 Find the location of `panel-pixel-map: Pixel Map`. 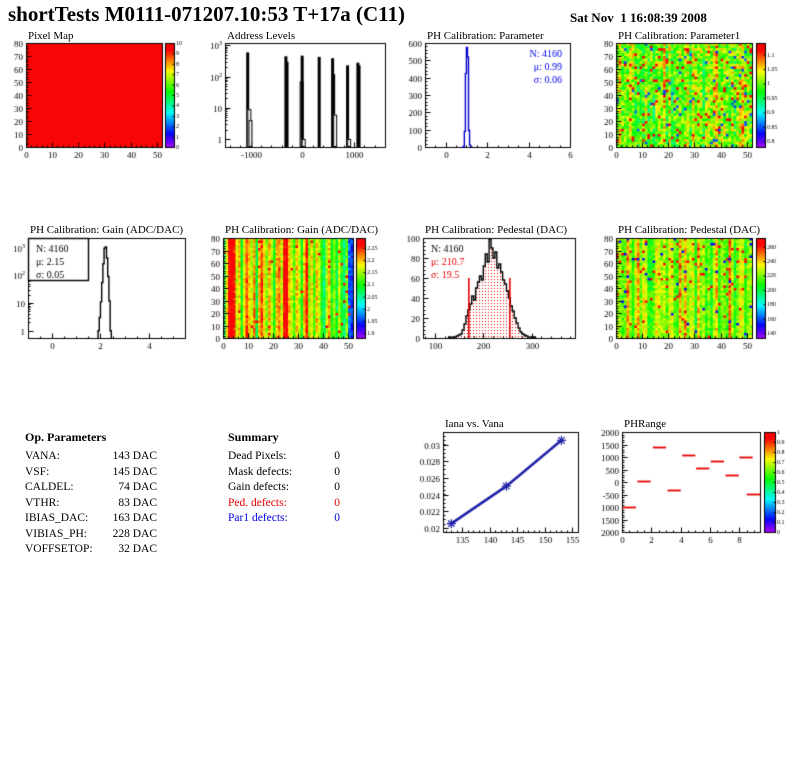

panel-pixel-map: Pixel Map is located at coordinates (99, 105).